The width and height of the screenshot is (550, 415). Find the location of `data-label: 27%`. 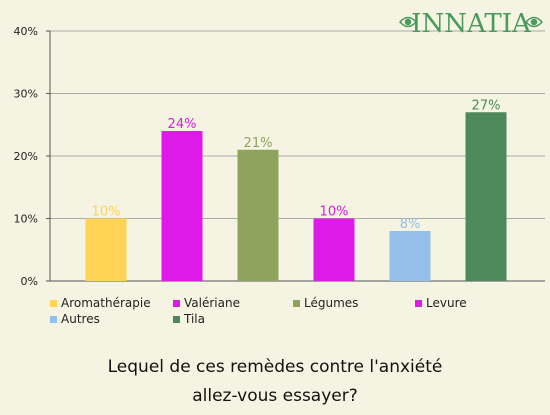

data-label: 27% is located at coordinates (486, 105).